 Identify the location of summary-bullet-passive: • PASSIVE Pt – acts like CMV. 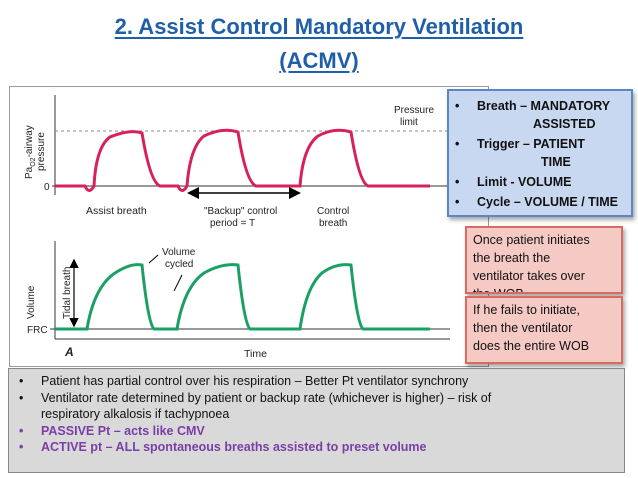
(318, 431).